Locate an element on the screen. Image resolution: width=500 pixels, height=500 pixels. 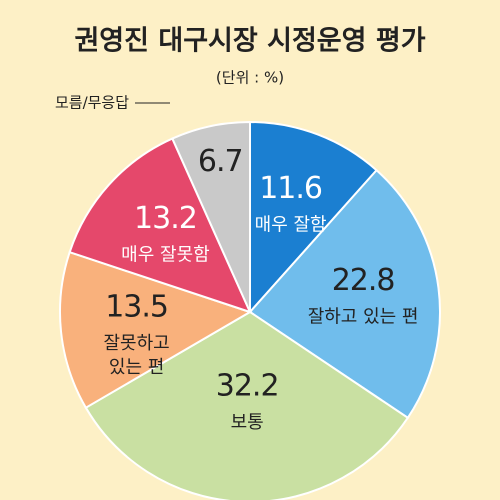
chart-subtitle: (단위 : %) is located at coordinates (250, 78).